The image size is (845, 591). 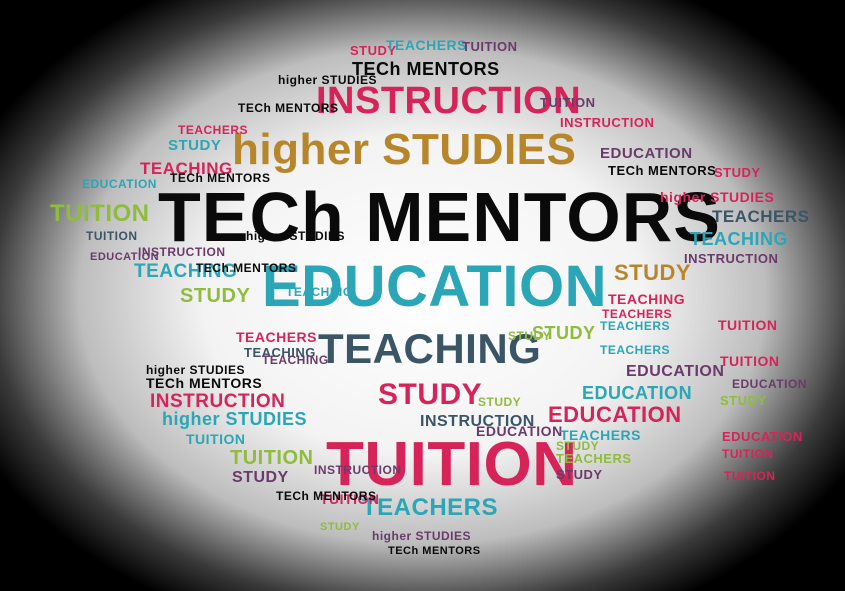 I want to click on word-tuition-large: TUITION, so click(x=452, y=464).